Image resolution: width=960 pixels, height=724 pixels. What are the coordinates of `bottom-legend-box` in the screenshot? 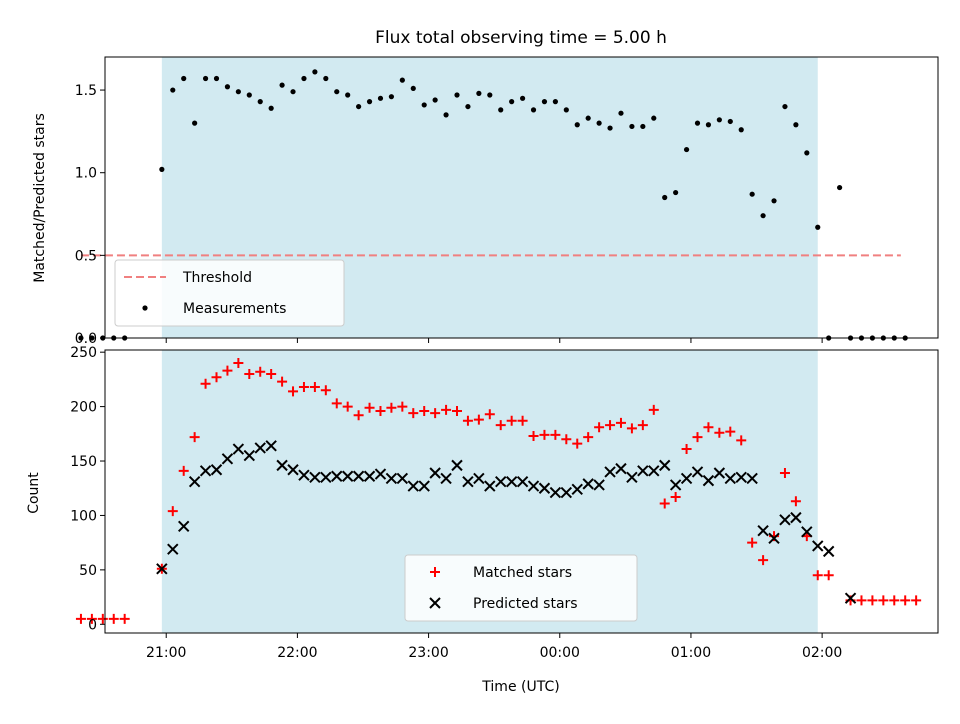 It's located at (521, 588).